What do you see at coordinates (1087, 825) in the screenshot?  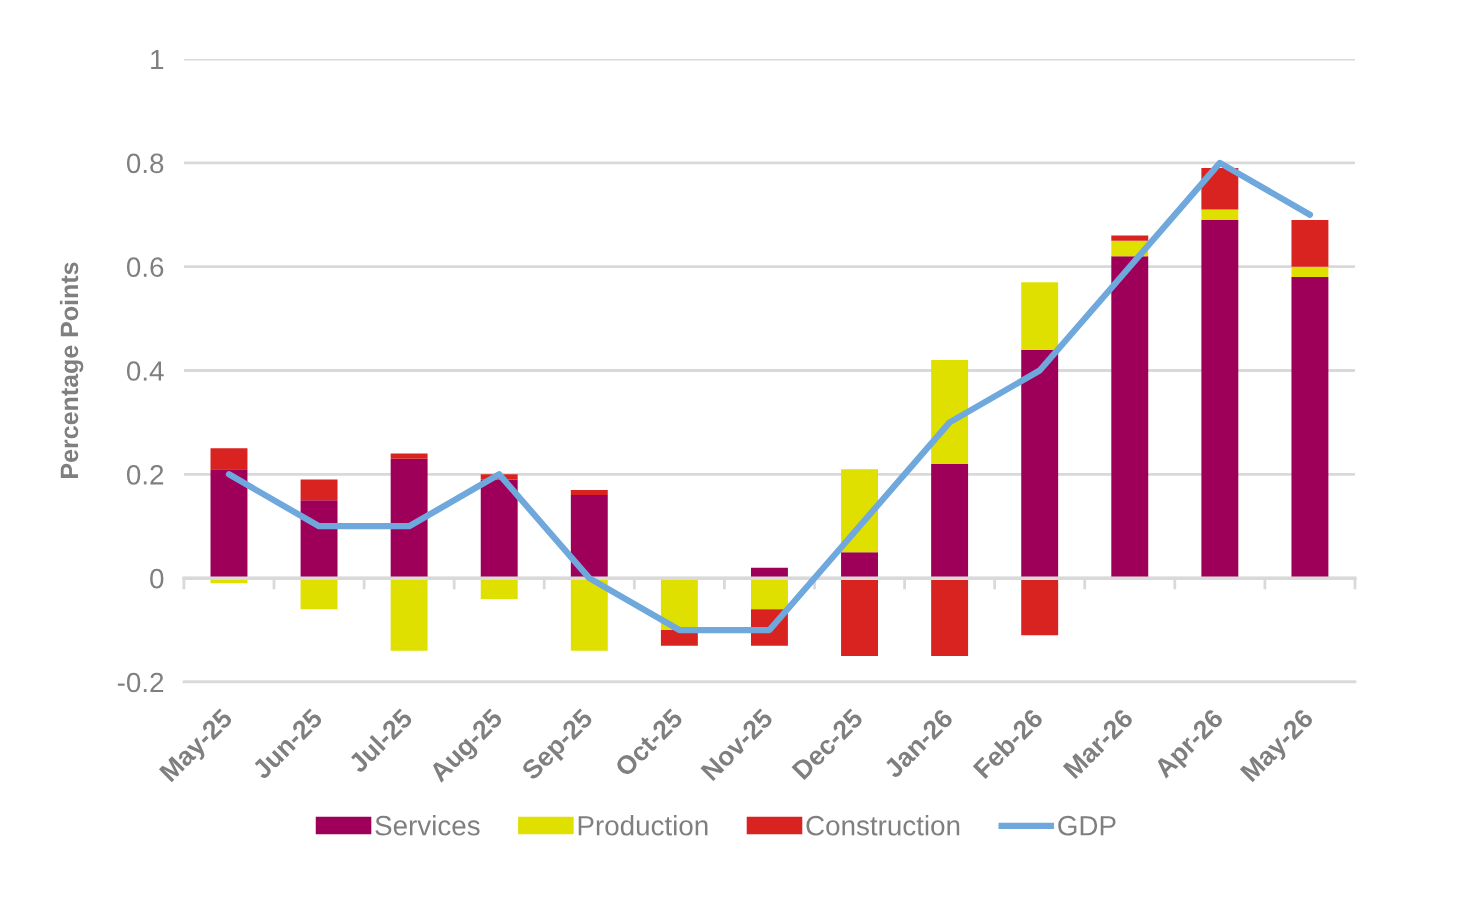 I see `legend-label: GDP` at bounding box center [1087, 825].